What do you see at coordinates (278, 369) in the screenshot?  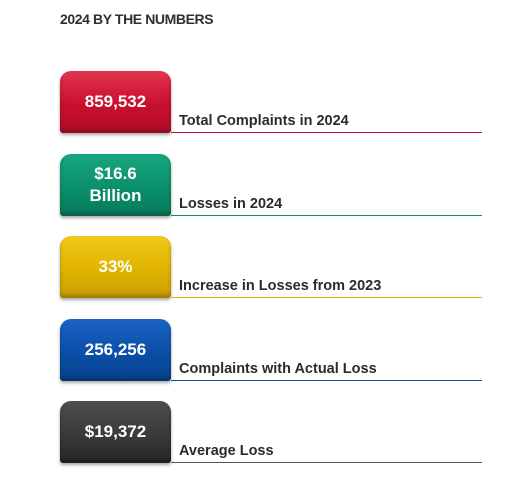 I see `stat-label: Complaints with Actual Loss` at bounding box center [278, 369].